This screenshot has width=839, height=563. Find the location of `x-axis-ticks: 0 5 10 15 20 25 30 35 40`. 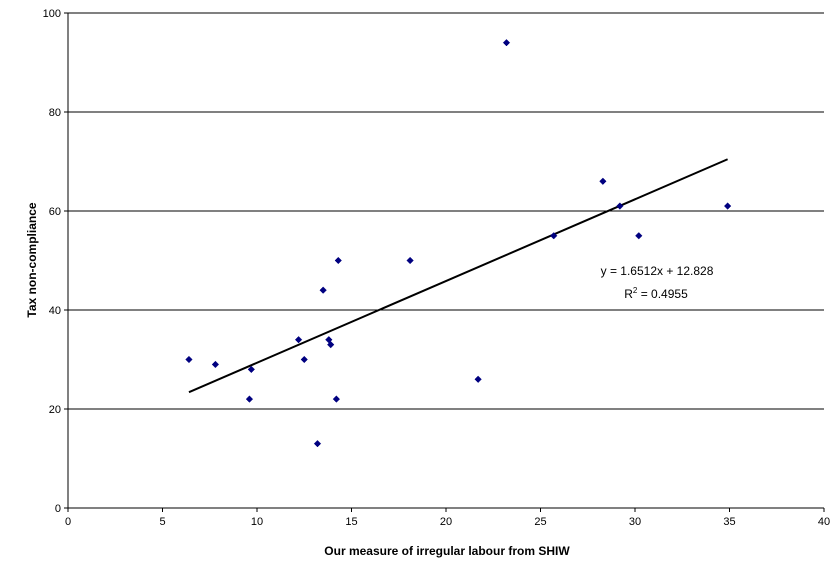

x-axis-ticks: 0 5 10 15 20 25 30 35 40 is located at coordinates (447, 518).